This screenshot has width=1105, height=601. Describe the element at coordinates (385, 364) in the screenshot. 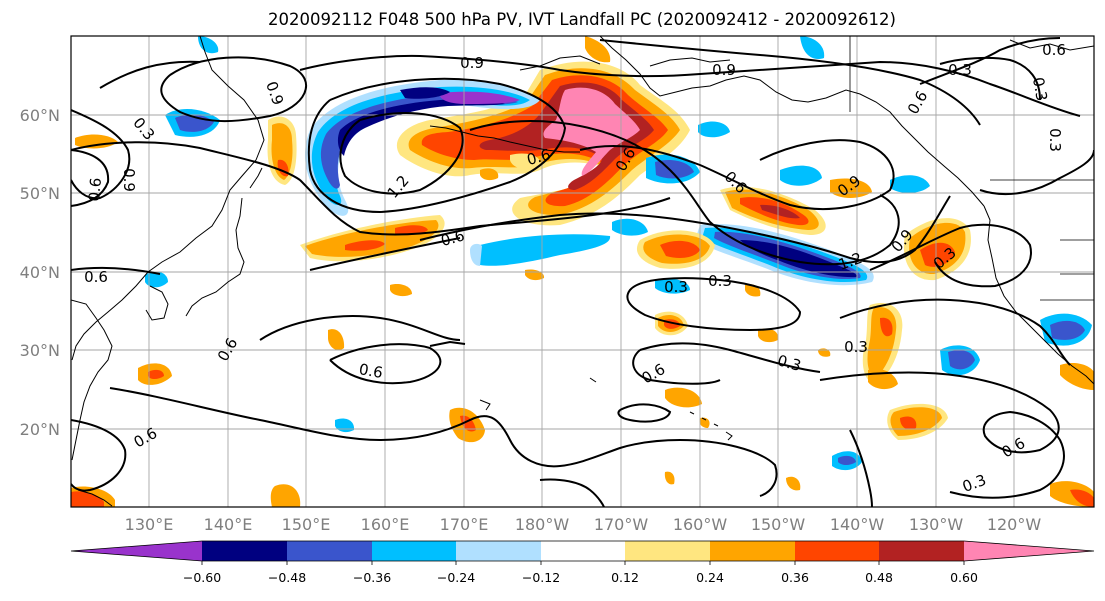

I see `contour-south-0.6` at that location.